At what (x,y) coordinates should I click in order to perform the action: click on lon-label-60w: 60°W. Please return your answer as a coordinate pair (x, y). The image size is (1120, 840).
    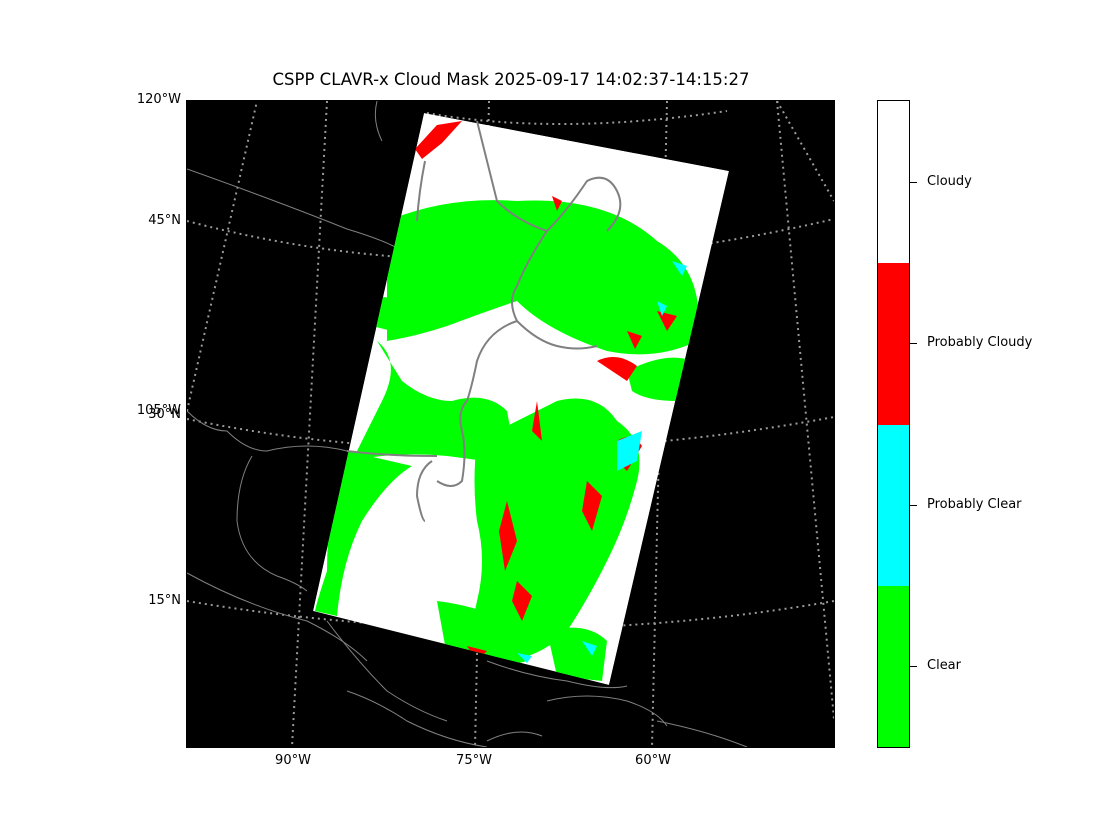
    Looking at the image, I should click on (653, 760).